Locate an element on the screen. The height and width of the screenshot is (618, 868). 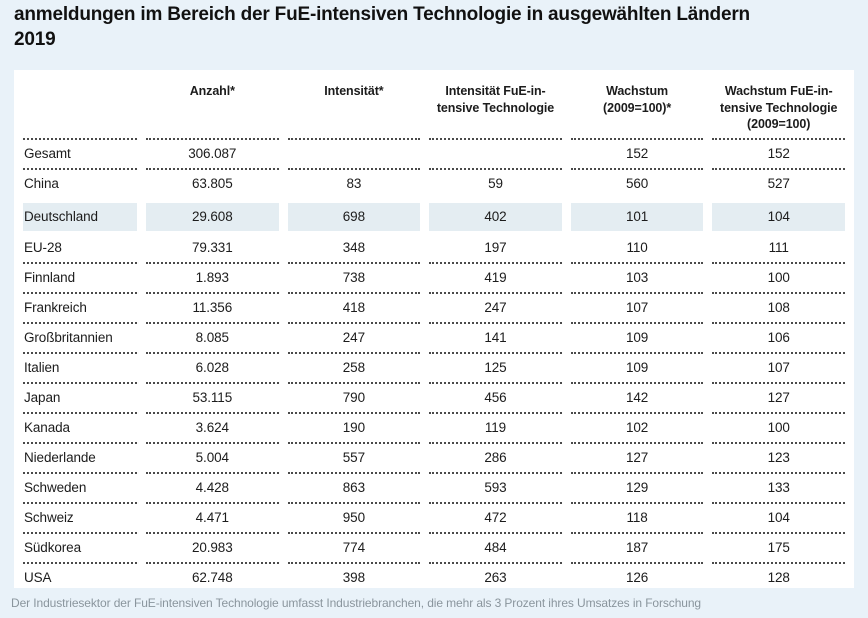
cell-value: 593 is located at coordinates (495, 489).